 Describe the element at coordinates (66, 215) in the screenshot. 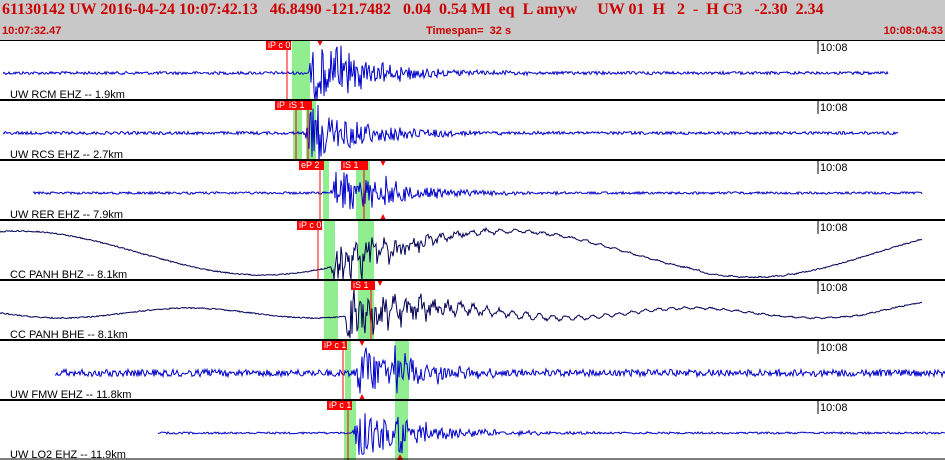

I see `station-label: UW RER EHZ -- 7.9km` at that location.